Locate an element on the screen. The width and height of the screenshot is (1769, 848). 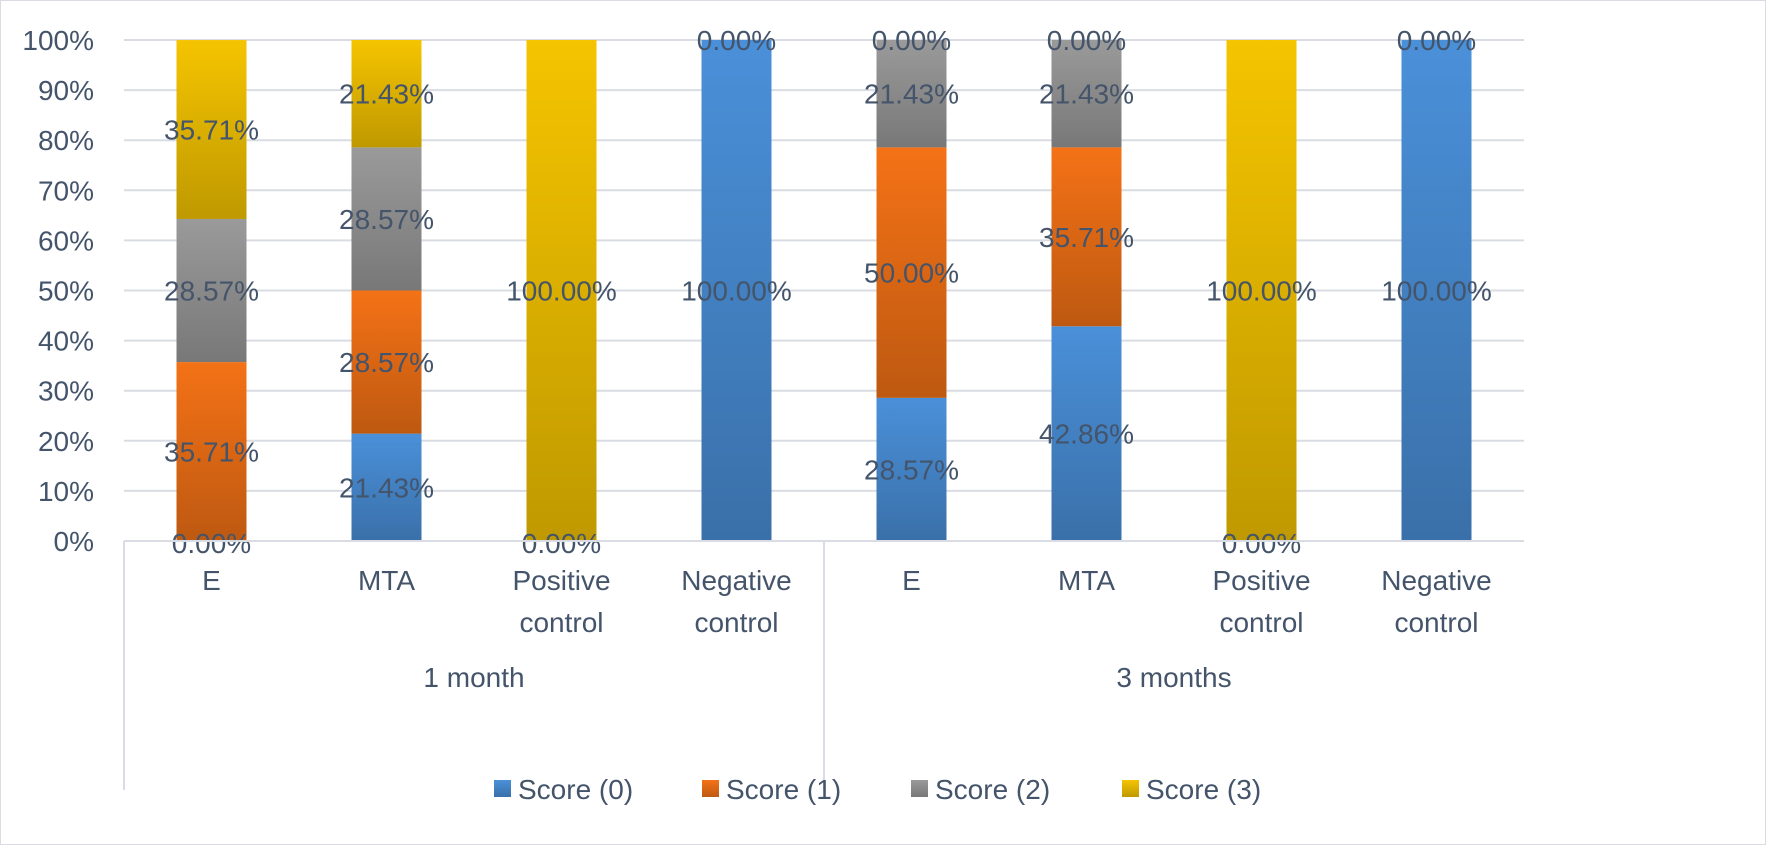
data-label: 42.86% is located at coordinates (1086, 434).